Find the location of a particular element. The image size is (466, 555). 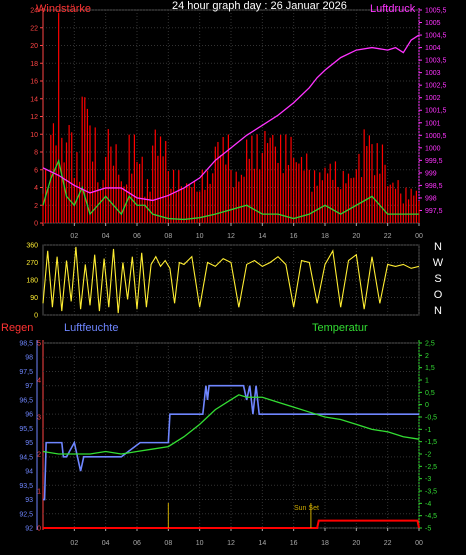

tick-label: 1003,5 is located at coordinates (436, 61).